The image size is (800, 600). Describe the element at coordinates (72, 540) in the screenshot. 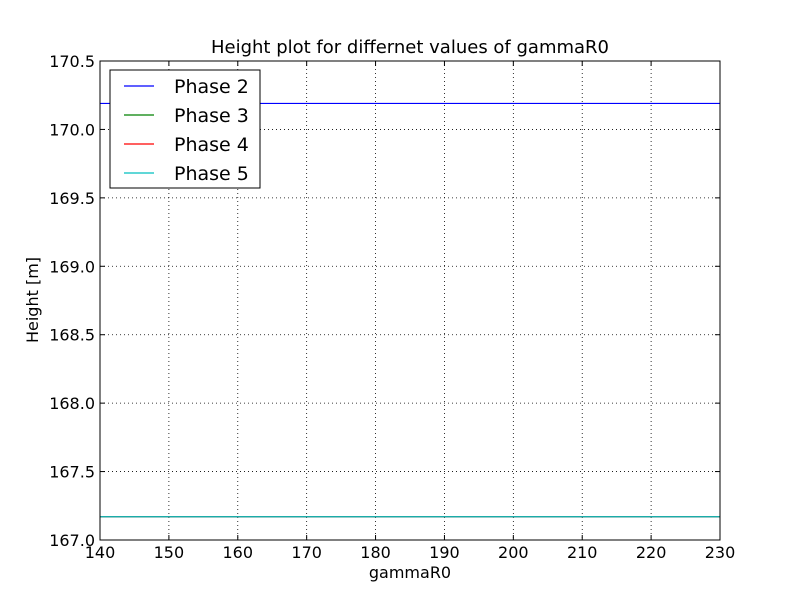

I see `y-tick-label: 167.0` at that location.